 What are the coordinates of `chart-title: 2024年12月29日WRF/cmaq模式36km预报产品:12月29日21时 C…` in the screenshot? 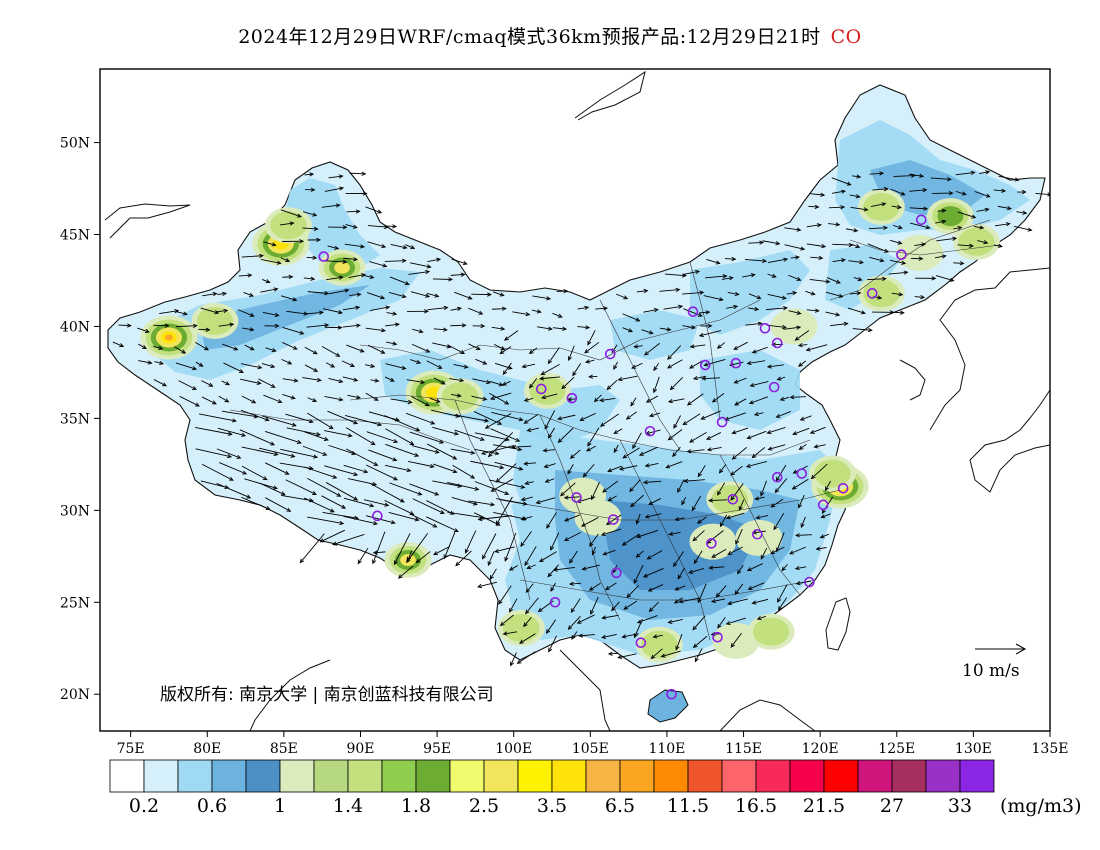 It's located at (550, 35).